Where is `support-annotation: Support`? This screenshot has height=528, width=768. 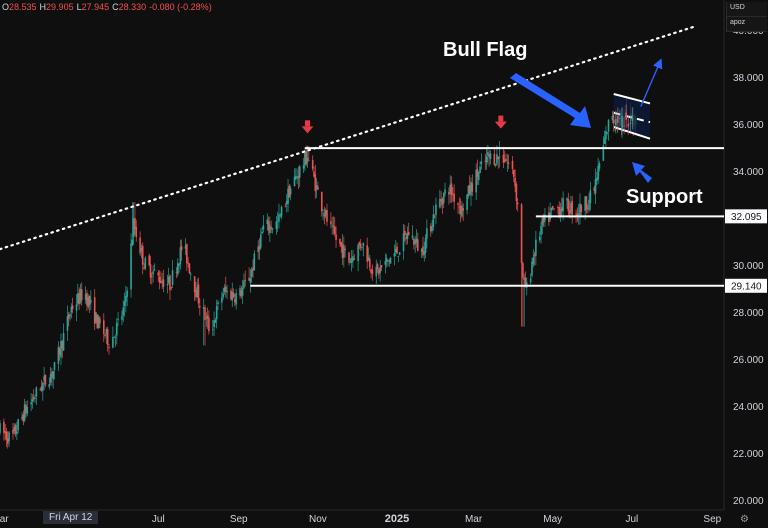
support-annotation: Support is located at coordinates (664, 197).